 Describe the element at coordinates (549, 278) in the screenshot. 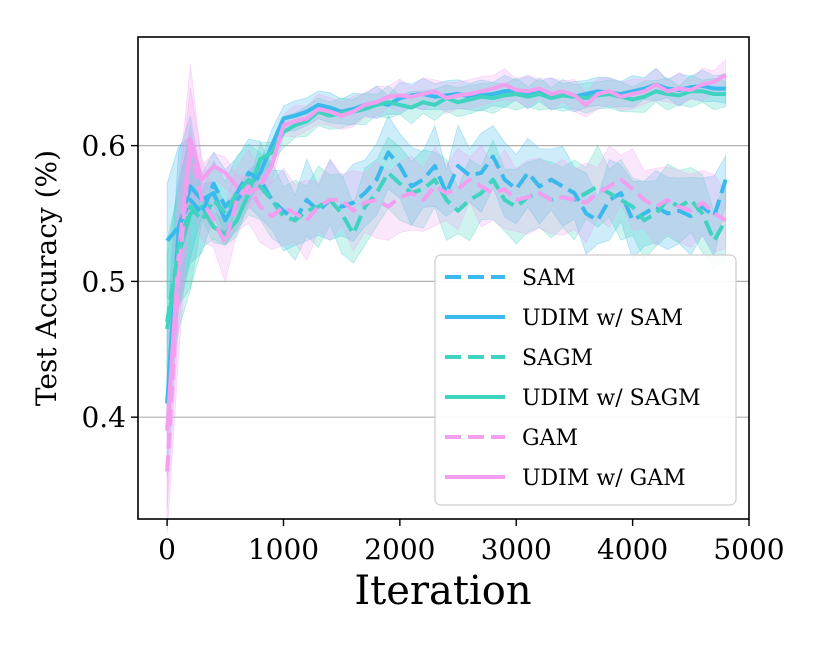

I see `legend-label: SAM` at that location.